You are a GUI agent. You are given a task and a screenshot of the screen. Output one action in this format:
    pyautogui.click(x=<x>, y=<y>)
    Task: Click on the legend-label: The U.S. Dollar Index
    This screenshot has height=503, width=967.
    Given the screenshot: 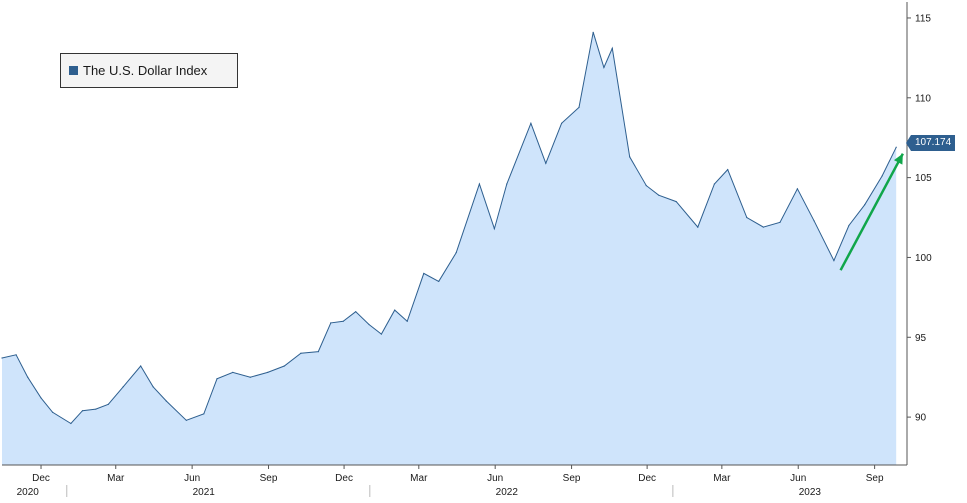 What is the action you would take?
    pyautogui.click(x=145, y=70)
    